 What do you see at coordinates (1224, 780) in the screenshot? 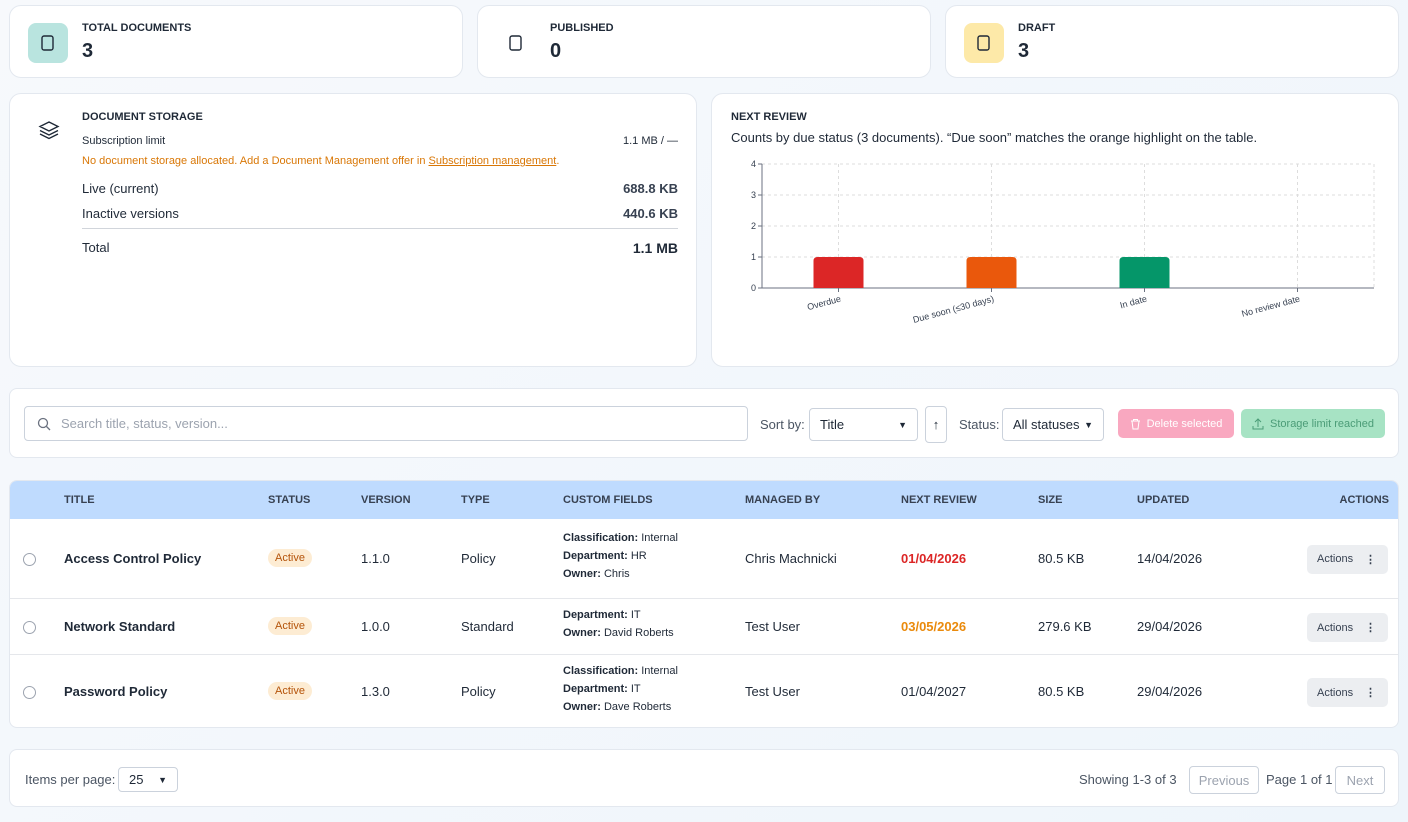
I see `previous-button: Previous` at bounding box center [1224, 780].